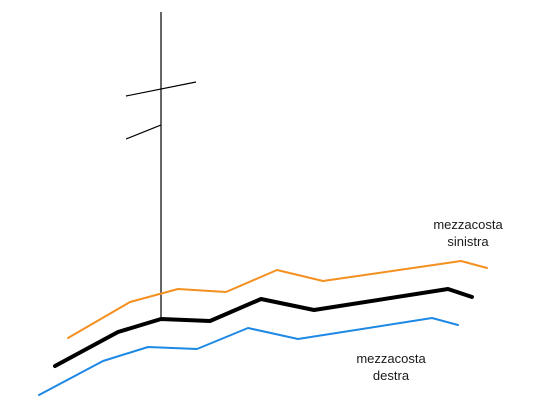 The height and width of the screenshot is (401, 546). I want to click on right-slope-label-line1: mezzacosta, so click(391, 358).